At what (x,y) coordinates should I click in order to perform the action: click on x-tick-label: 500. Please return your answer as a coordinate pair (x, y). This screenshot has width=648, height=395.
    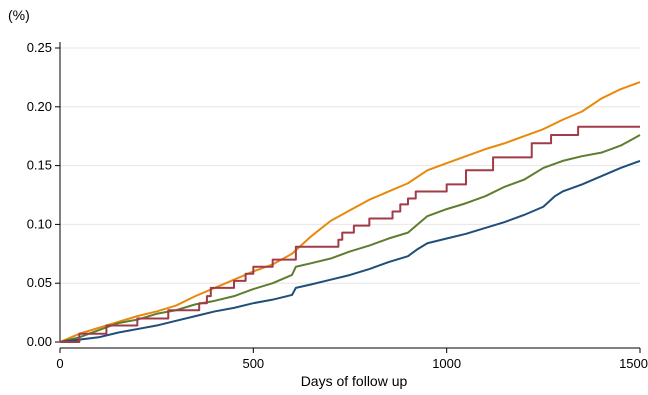
    Looking at the image, I should click on (253, 363).